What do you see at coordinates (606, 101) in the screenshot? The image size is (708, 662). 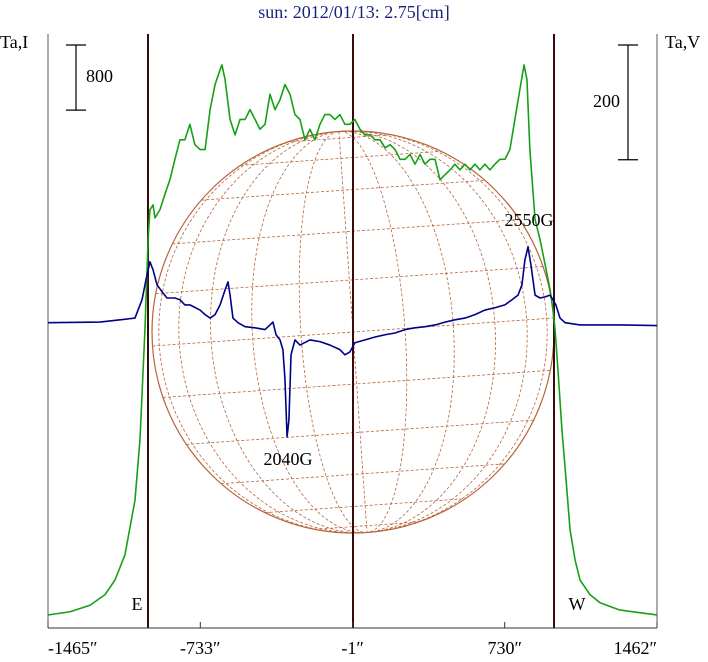 I see `scale-bar-label: 200` at bounding box center [606, 101].